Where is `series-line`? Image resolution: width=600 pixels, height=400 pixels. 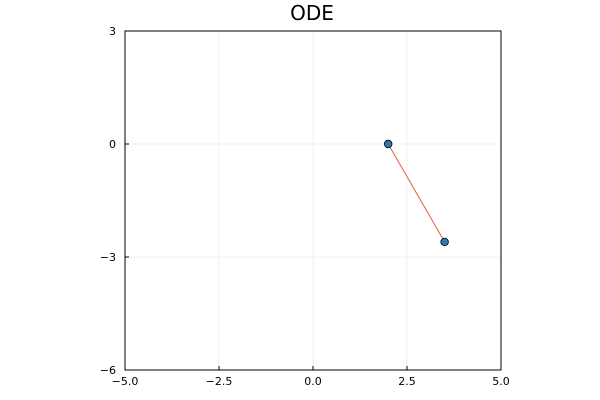 series-line is located at coordinates (416, 193).